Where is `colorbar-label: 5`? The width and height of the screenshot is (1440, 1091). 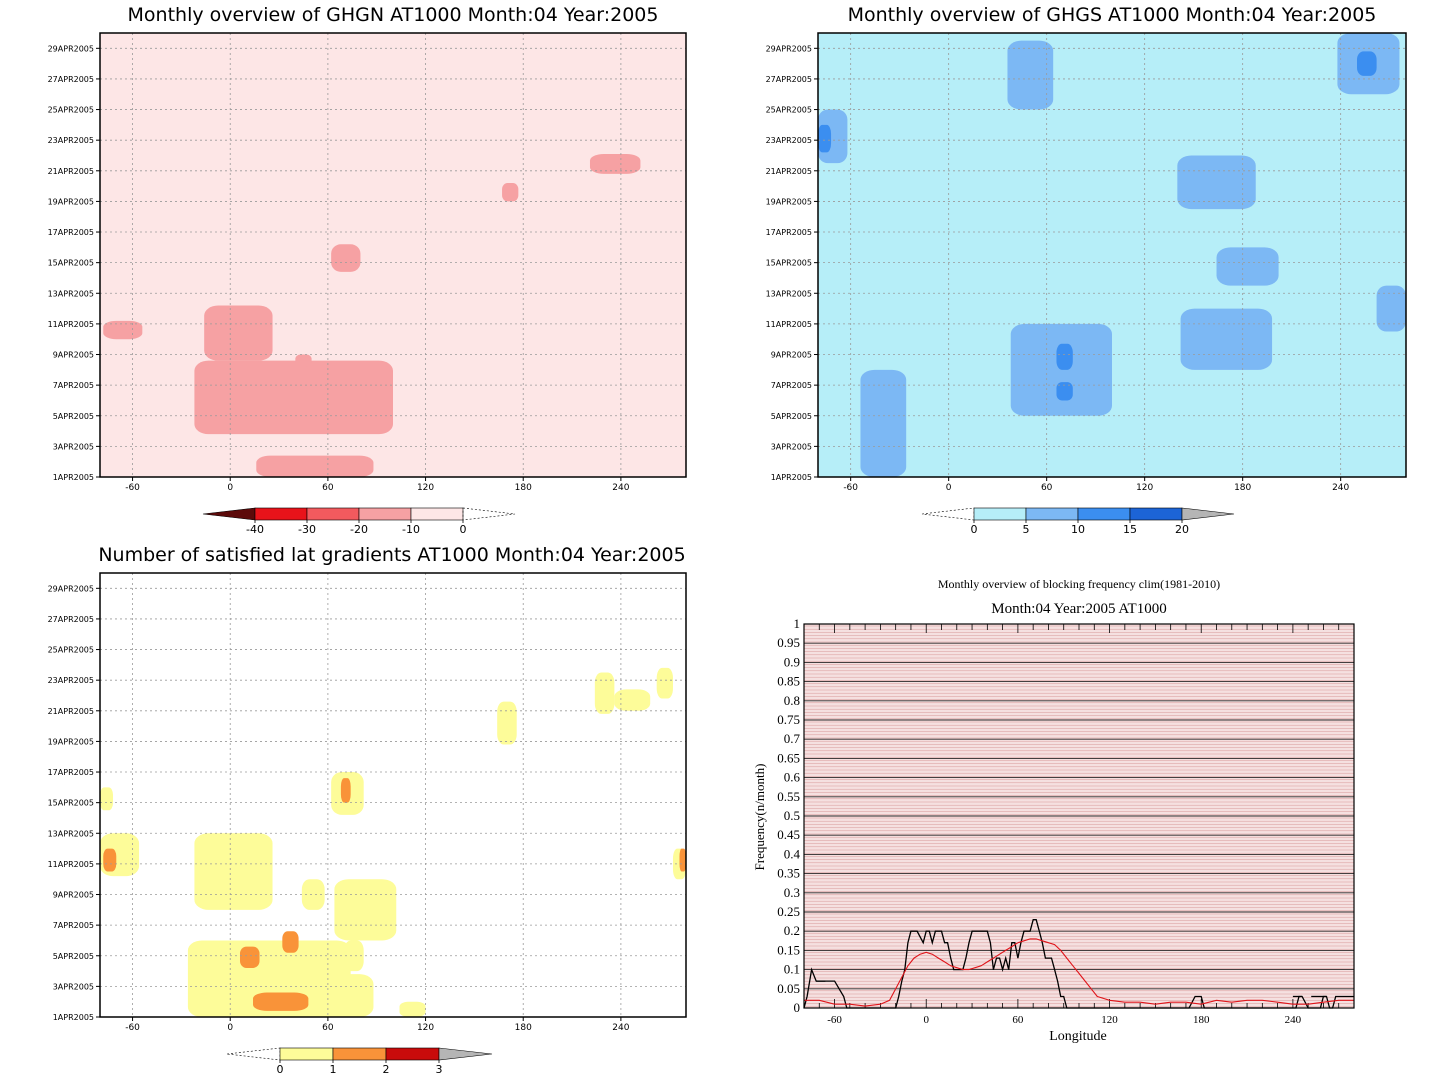
colorbar-label: 5 is located at coordinates (1026, 529).